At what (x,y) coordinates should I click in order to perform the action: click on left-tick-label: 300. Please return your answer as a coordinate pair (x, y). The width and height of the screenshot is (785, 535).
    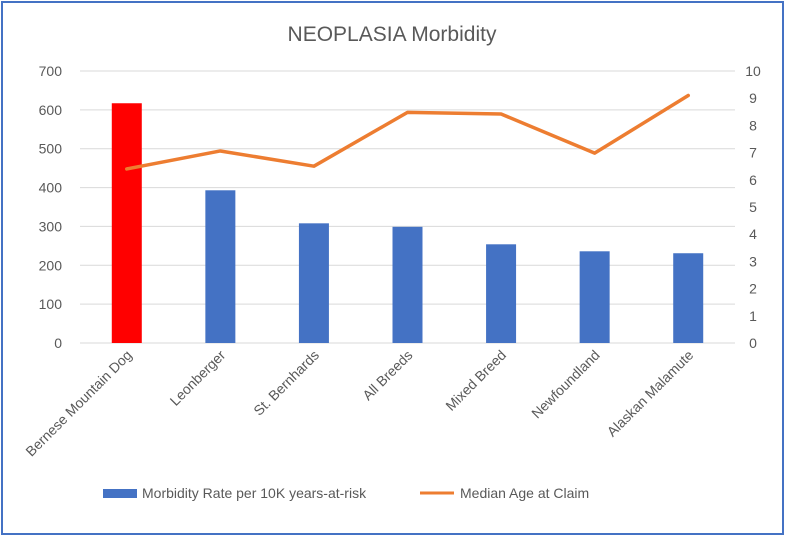
    Looking at the image, I should click on (51, 226).